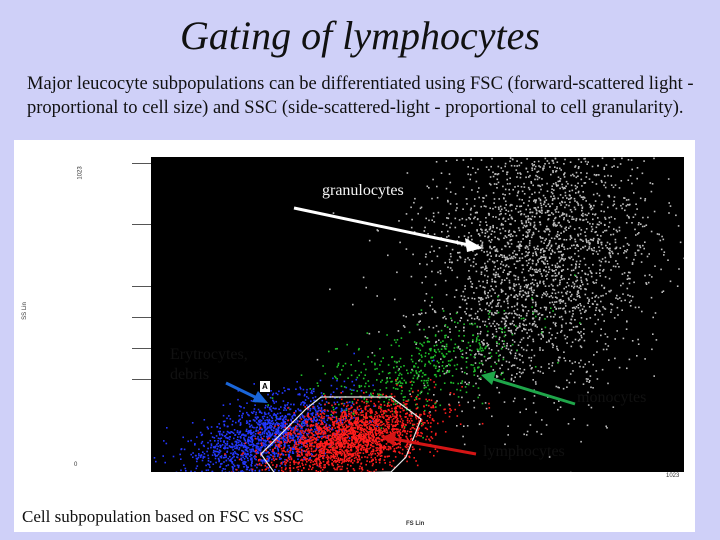 The height and width of the screenshot is (540, 720). What do you see at coordinates (424, 361) in the screenshot?
I see `monocyte-population` at bounding box center [424, 361].